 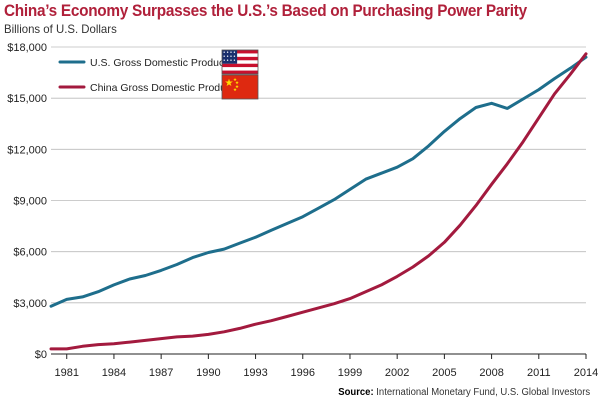 What do you see at coordinates (161, 373) in the screenshot?
I see `x-tick-label: 1987` at bounding box center [161, 373].